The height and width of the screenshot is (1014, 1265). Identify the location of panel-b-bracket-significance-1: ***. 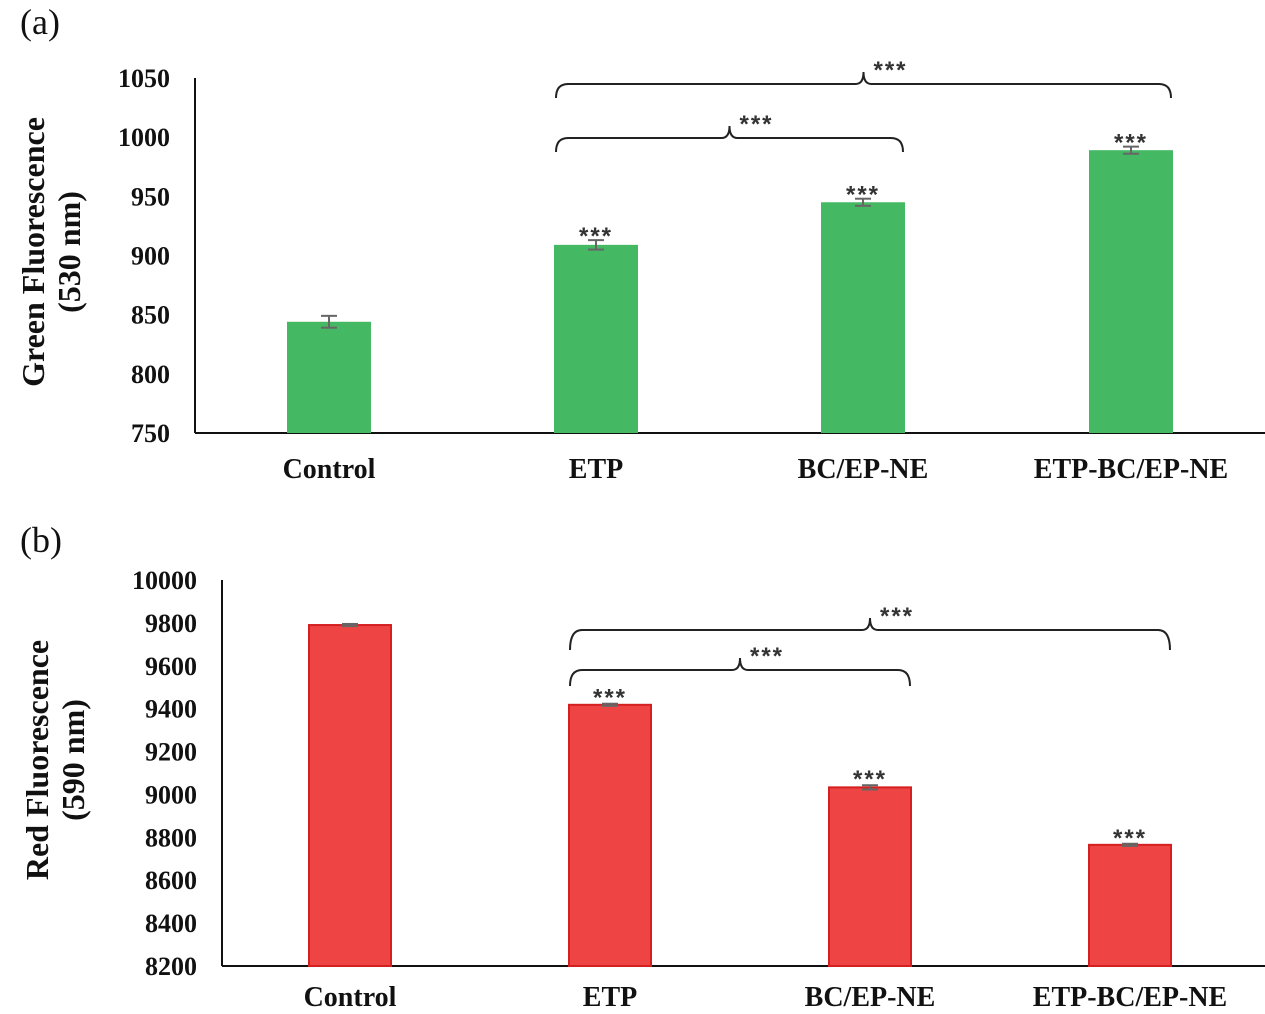
(767, 656).